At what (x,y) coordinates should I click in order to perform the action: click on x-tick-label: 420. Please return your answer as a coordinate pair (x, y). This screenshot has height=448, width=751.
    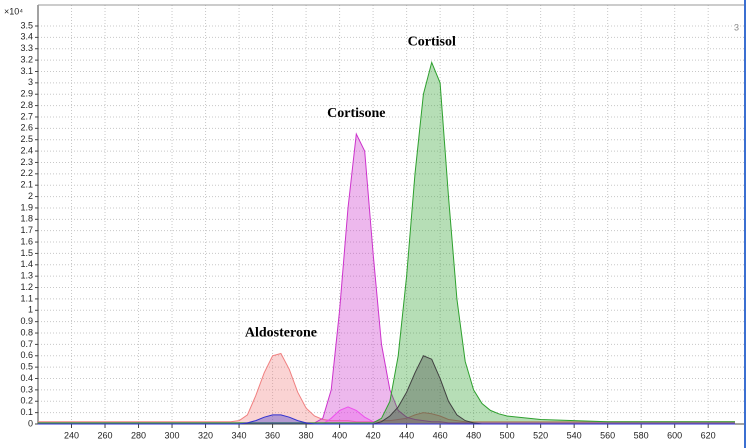
    Looking at the image, I should click on (373, 435).